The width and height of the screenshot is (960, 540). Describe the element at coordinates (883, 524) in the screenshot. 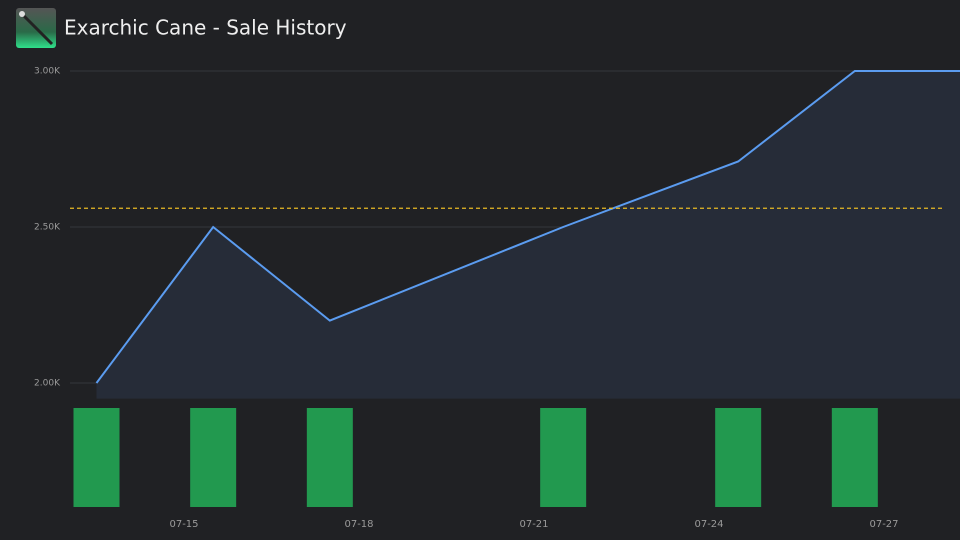

I see `x-tick-label: 07-27` at that location.